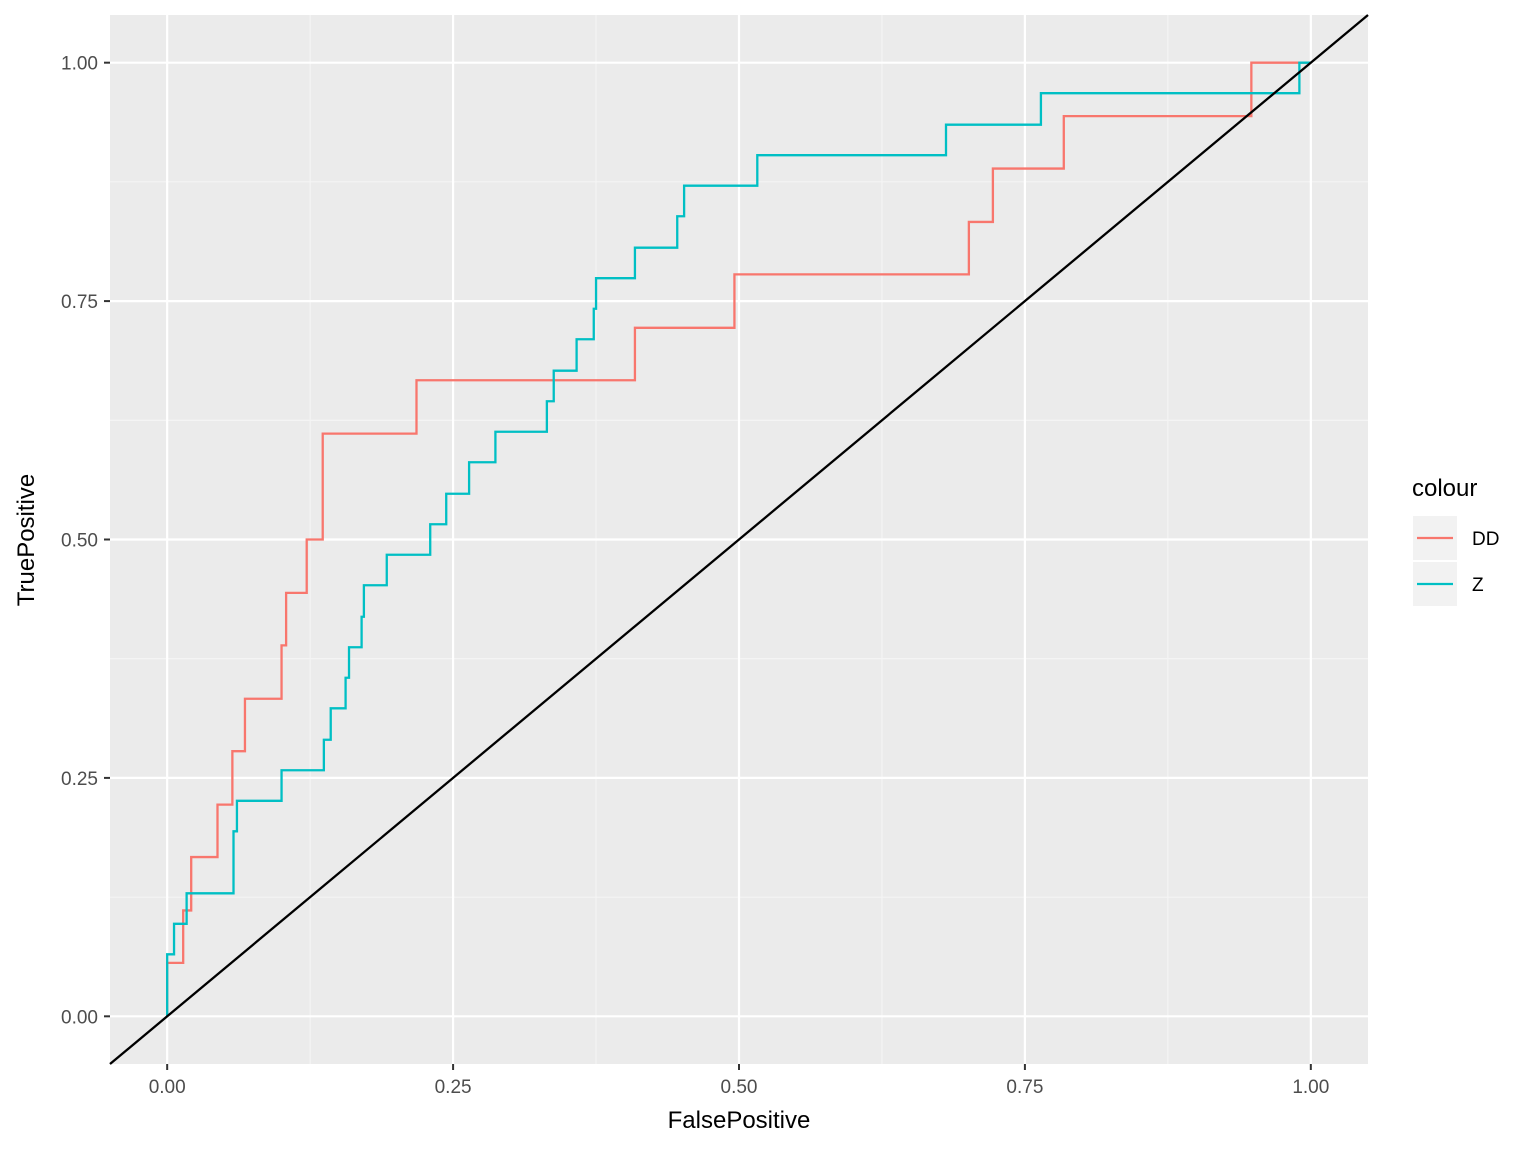 Image resolution: width=1536 pixels, height=1152 pixels. Describe the element at coordinates (79, 302) in the screenshot. I see `y-tick-label: 0.75` at that location.